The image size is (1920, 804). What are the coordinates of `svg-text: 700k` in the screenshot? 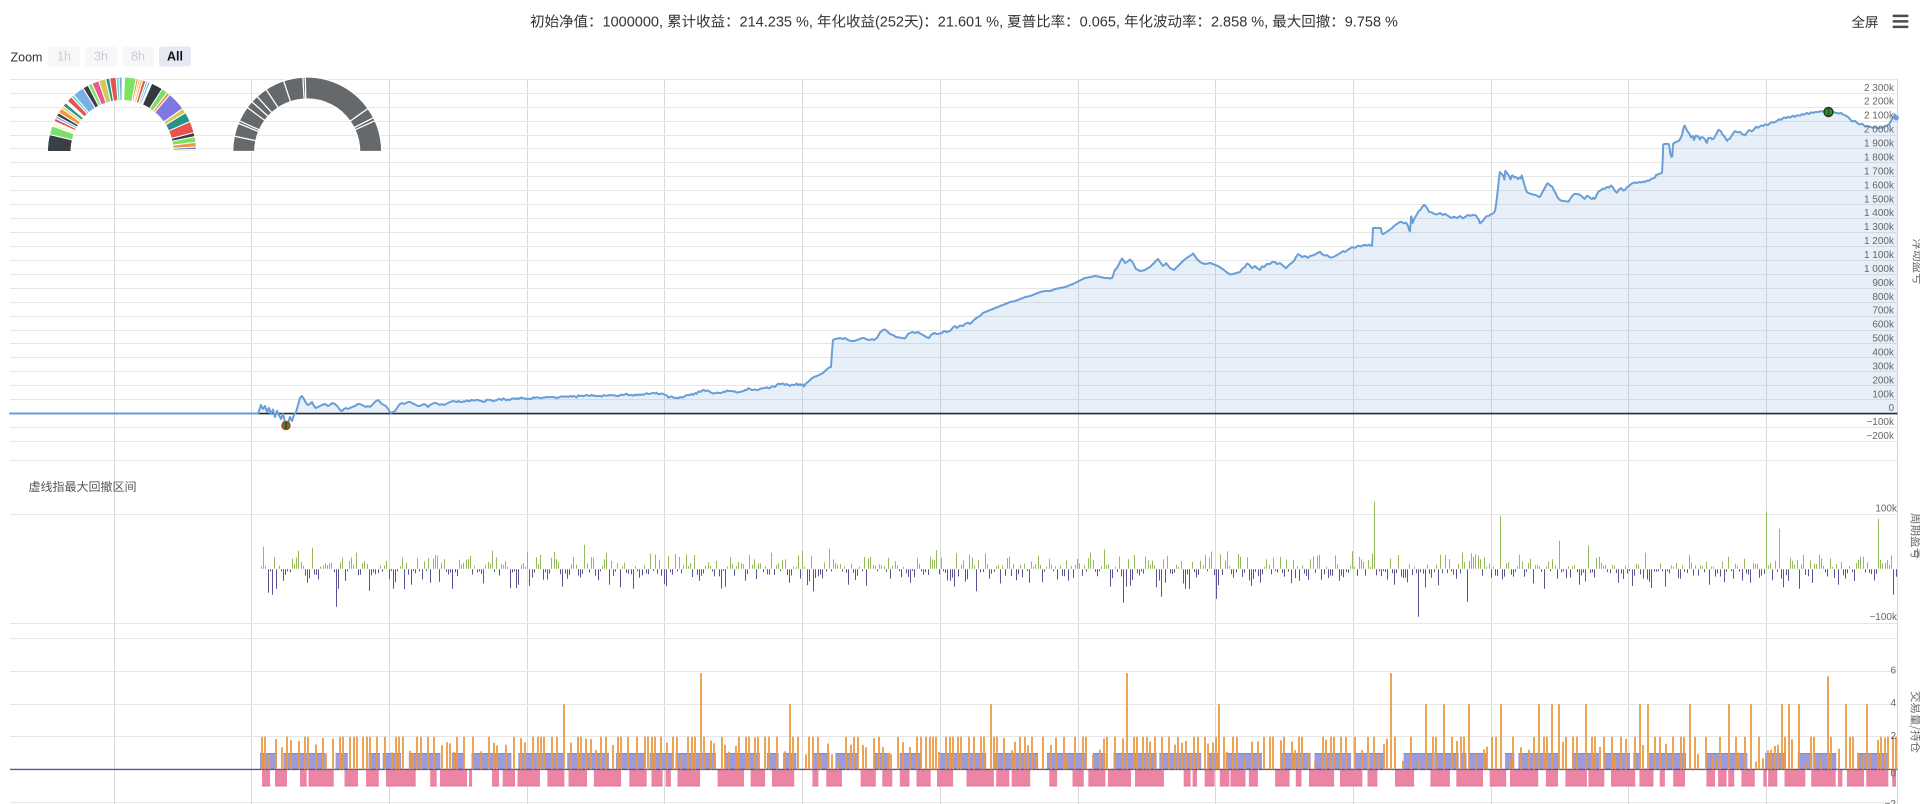 It's located at (1883, 311).